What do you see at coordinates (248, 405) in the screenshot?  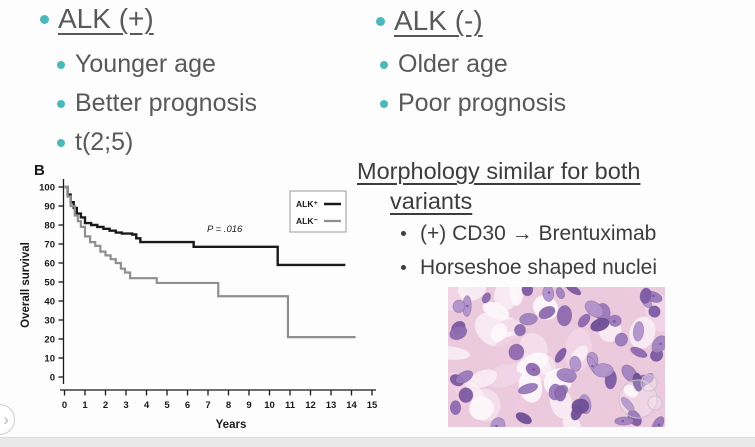 I see `svg-text: 9` at bounding box center [248, 405].